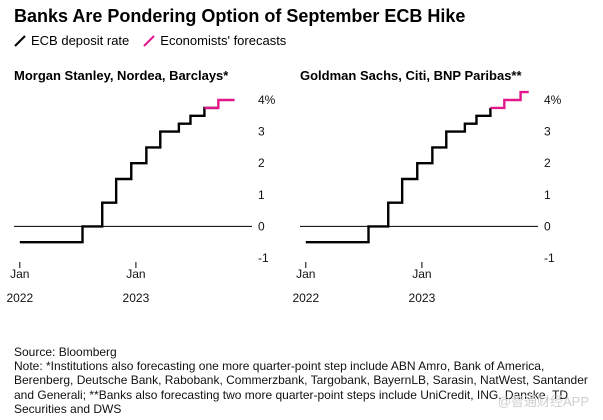 The width and height of the screenshot is (603, 420). Describe the element at coordinates (547, 163) in the screenshot. I see `y-tick-label-right: 2` at that location.